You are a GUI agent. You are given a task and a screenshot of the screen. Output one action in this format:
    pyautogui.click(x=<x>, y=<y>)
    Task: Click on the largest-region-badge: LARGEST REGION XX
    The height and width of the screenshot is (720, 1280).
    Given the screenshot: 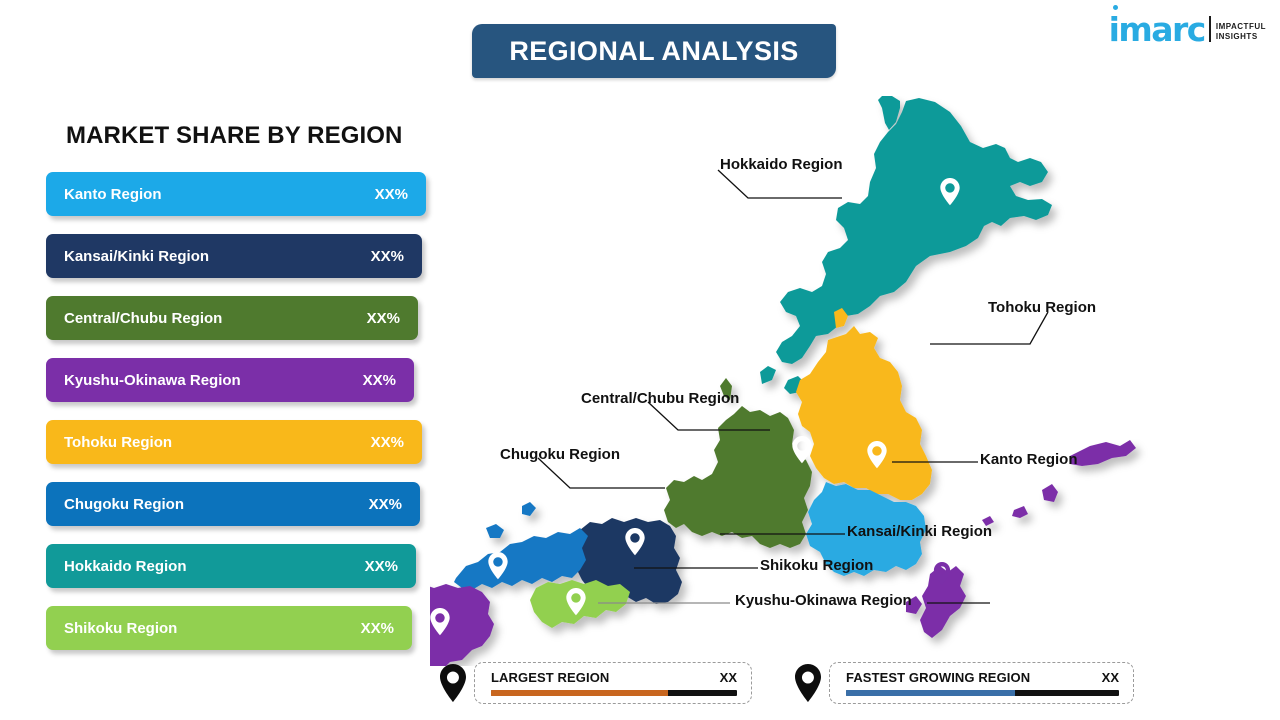 What is the action you would take?
    pyautogui.click(x=595, y=683)
    